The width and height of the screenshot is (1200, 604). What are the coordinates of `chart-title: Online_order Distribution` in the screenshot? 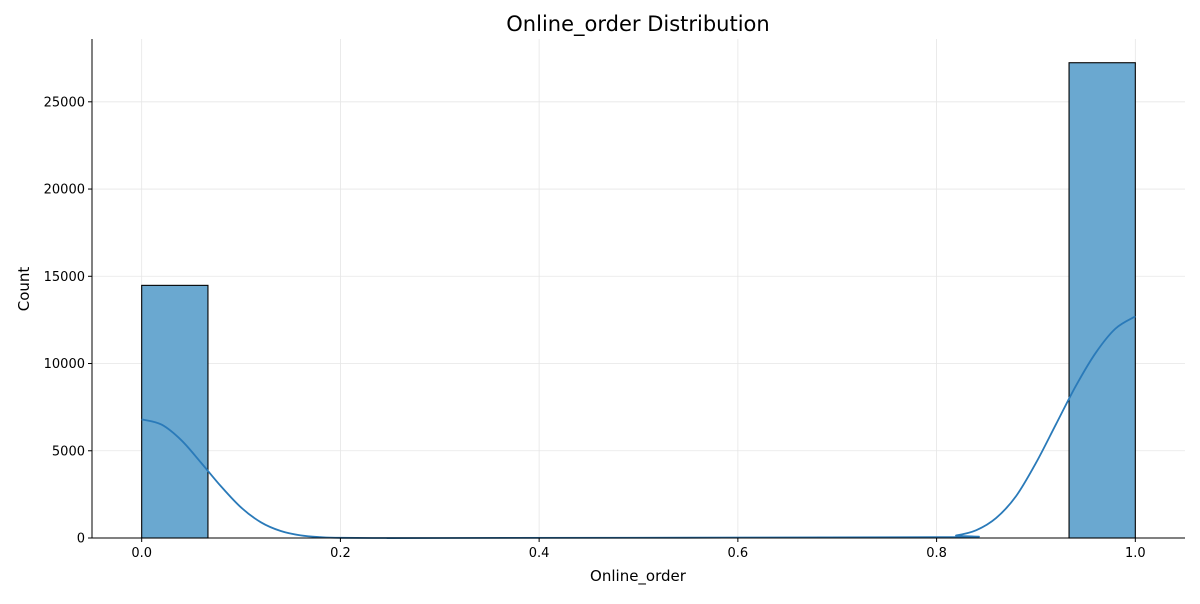 It's located at (637, 24).